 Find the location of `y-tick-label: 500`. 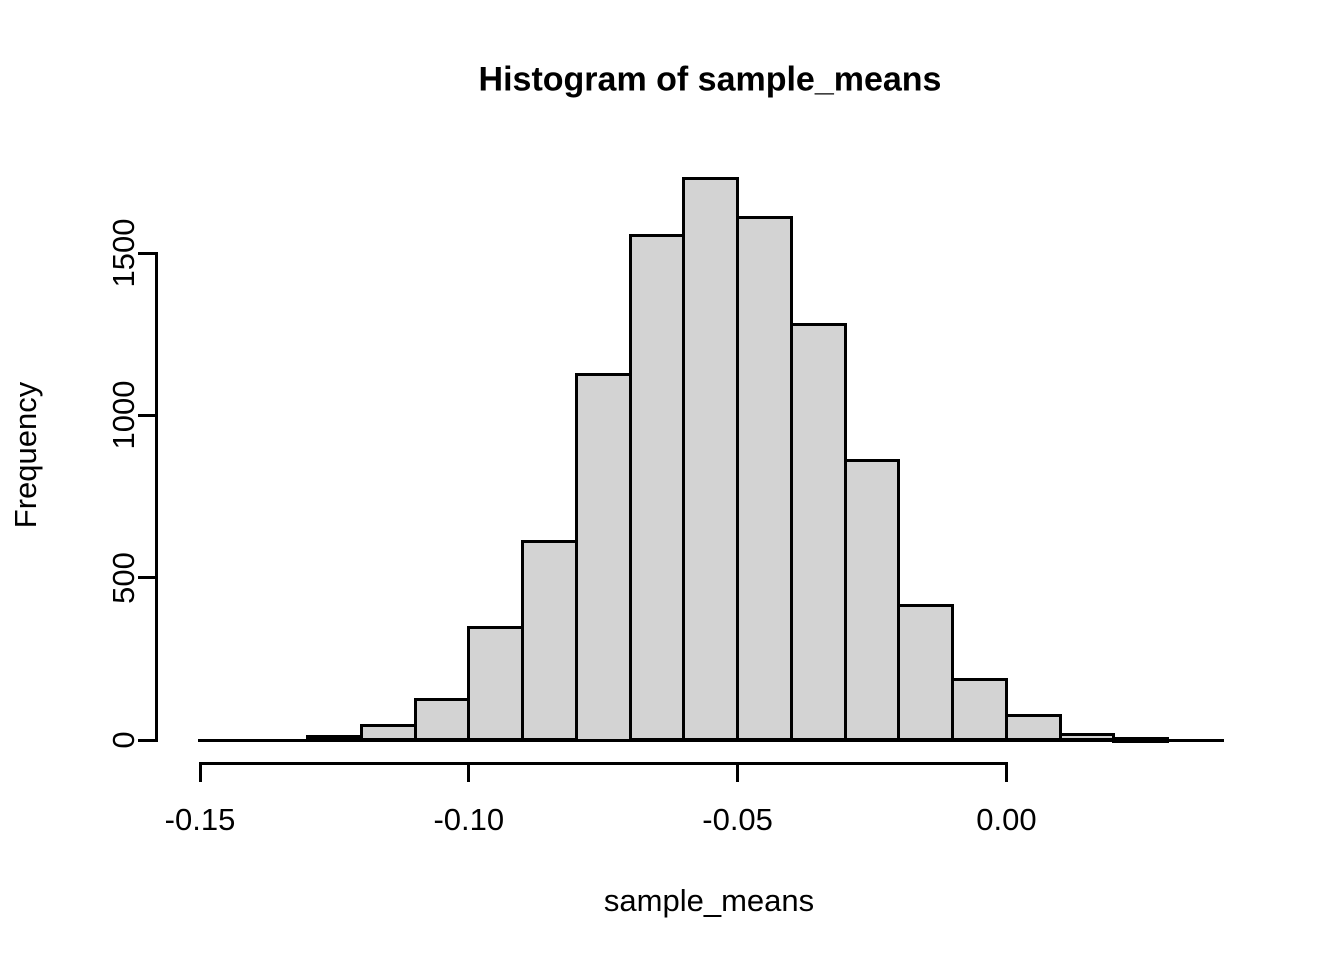

y-tick-label: 500 is located at coordinates (123, 577).